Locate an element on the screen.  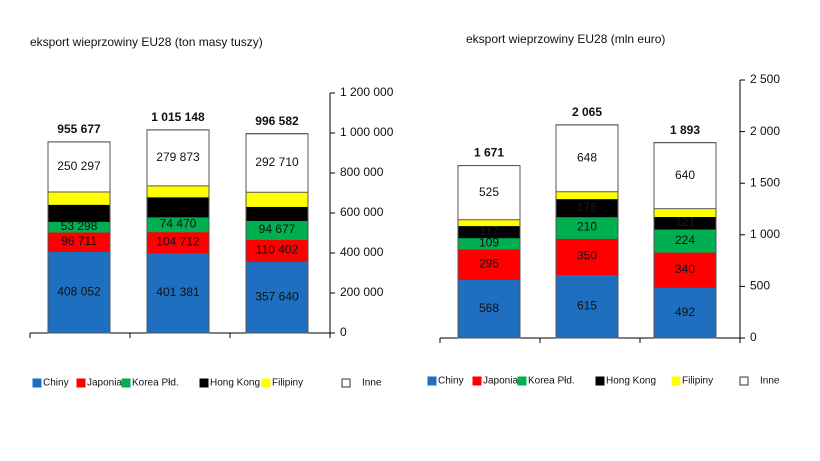
data-label: 210 is located at coordinates (587, 227).